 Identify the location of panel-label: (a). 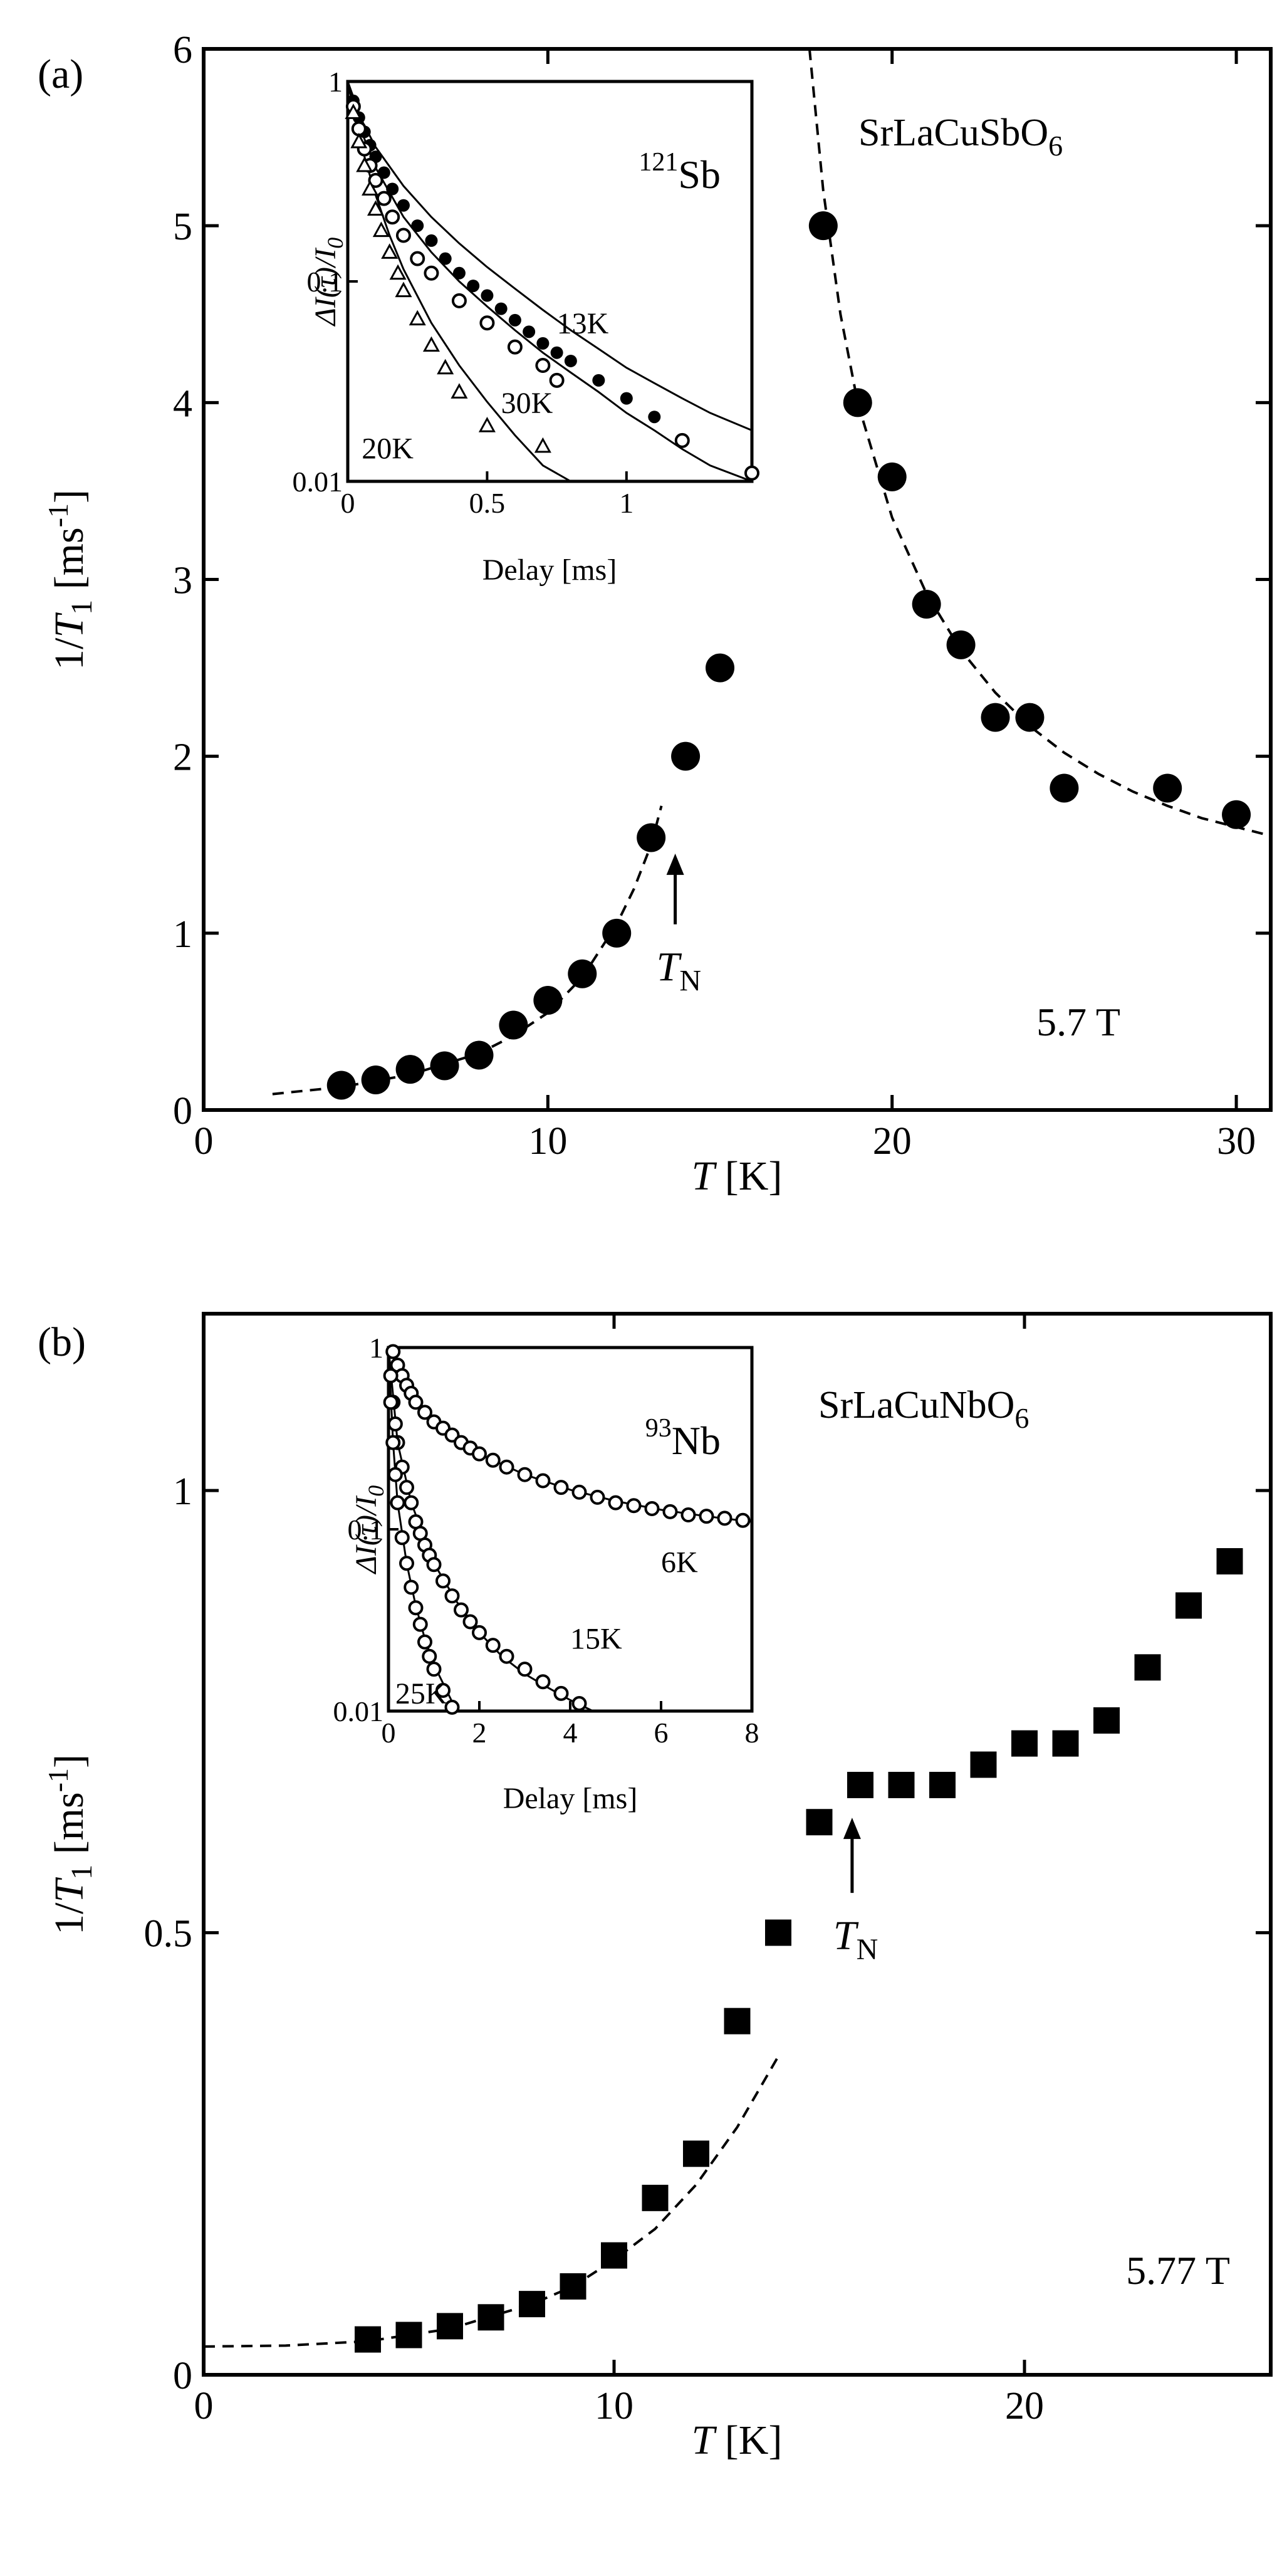
(60, 74).